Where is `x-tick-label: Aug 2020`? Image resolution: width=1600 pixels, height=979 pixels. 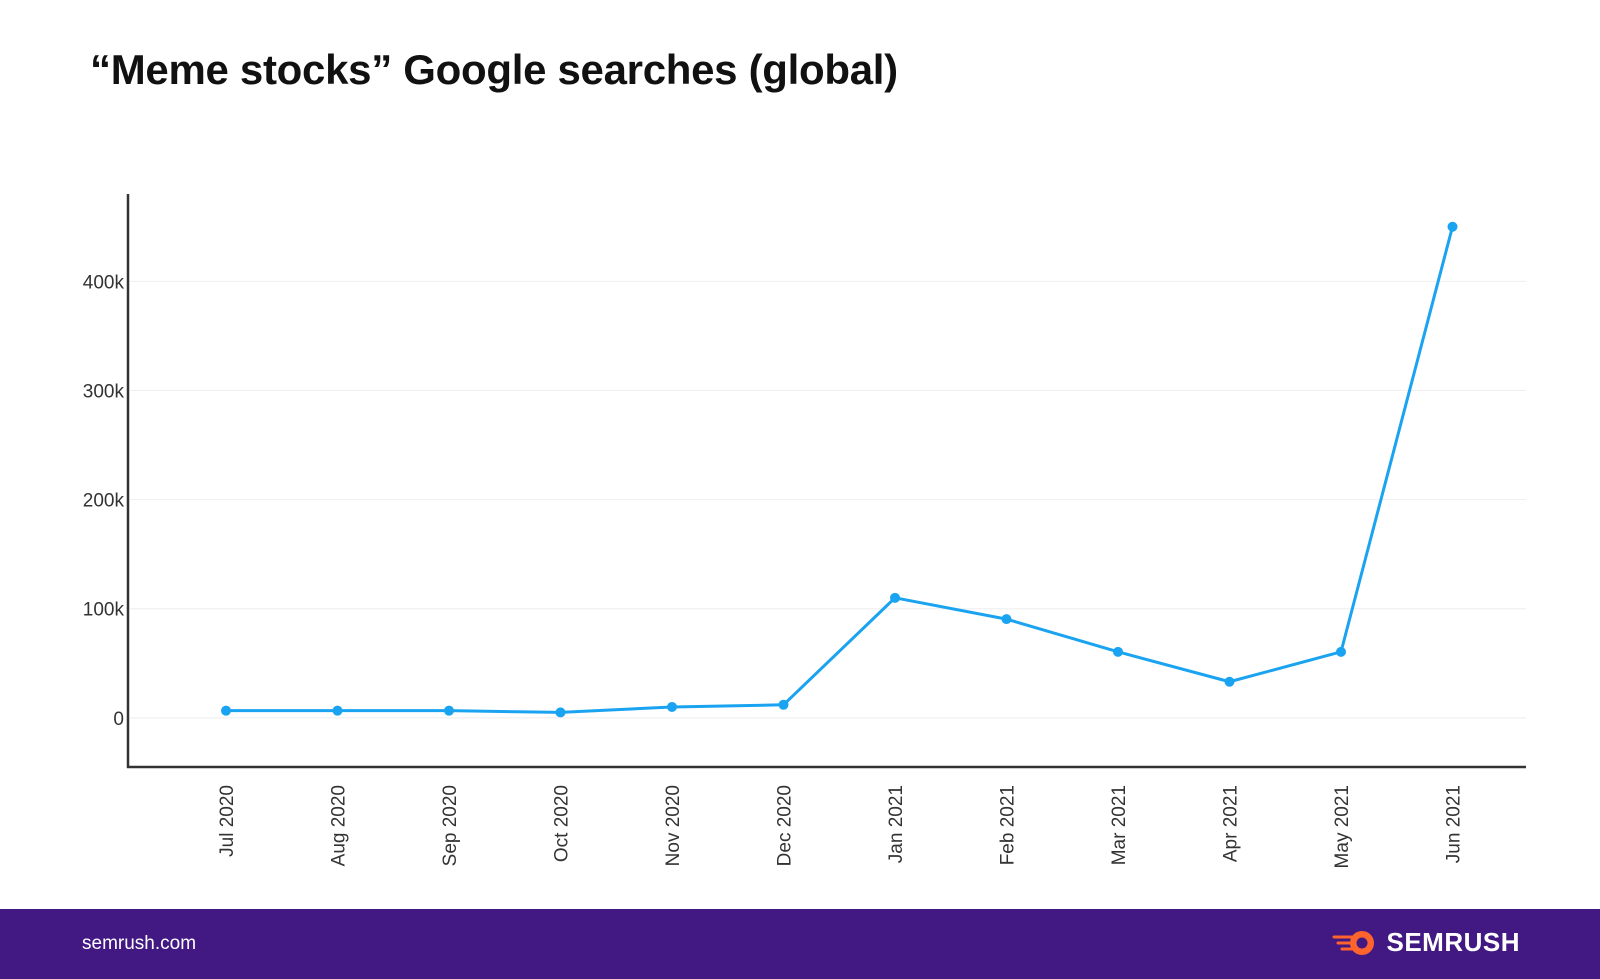
x-tick-label: Aug 2020 is located at coordinates (339, 825).